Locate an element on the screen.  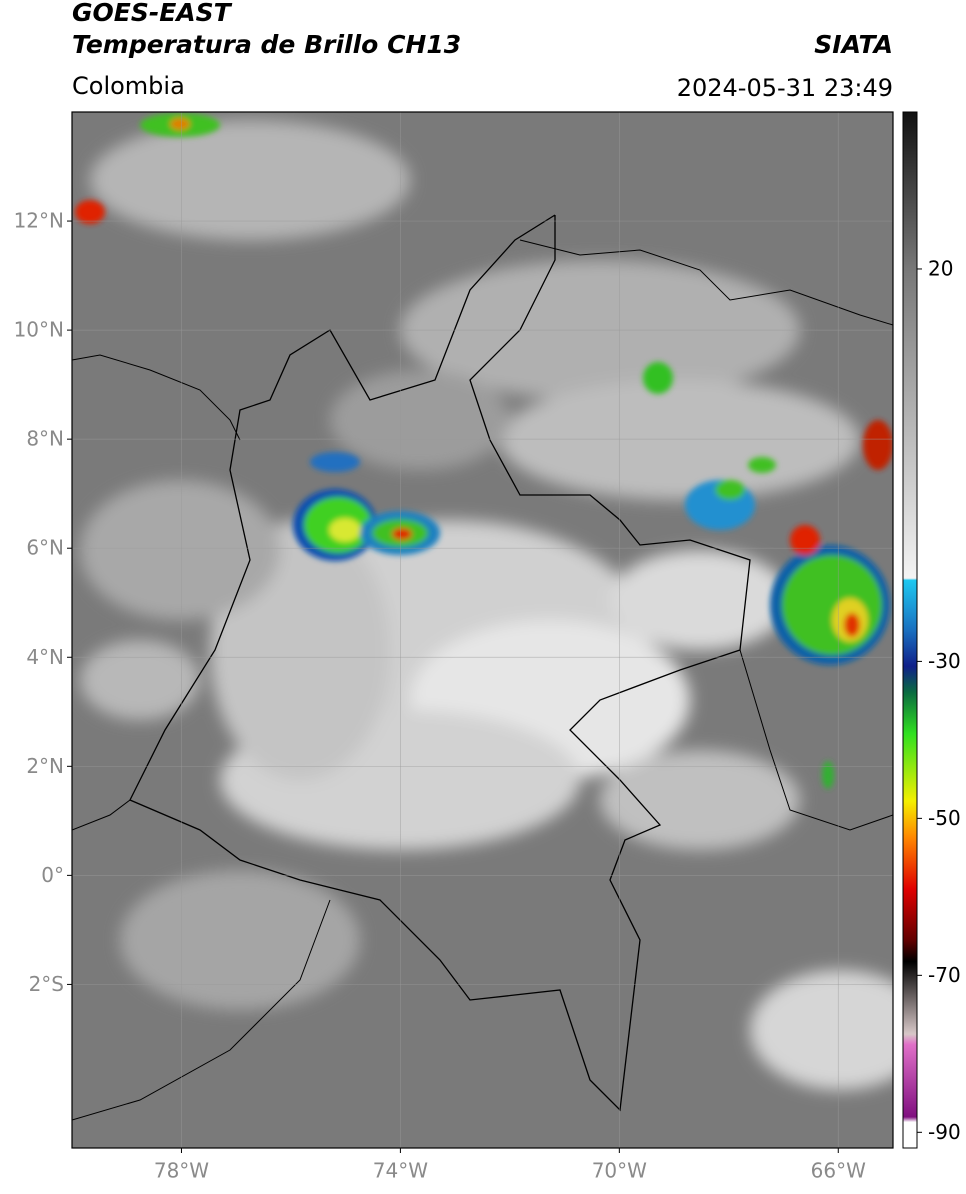
title: GOES-EAST is located at coordinates (152, 13).